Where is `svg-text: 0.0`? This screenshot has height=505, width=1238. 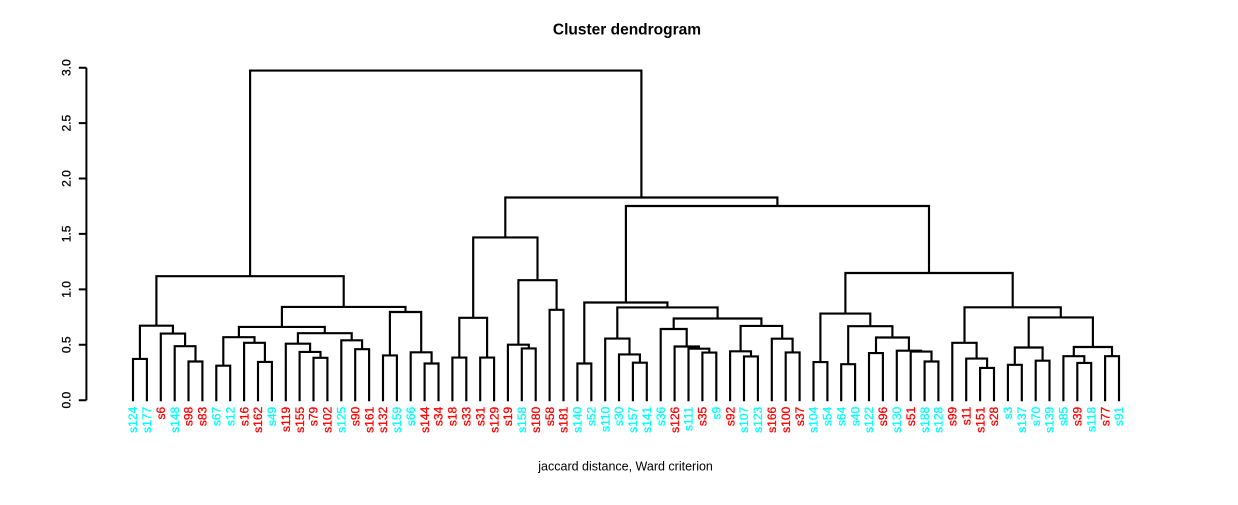 svg-text: 0.0 is located at coordinates (67, 400).